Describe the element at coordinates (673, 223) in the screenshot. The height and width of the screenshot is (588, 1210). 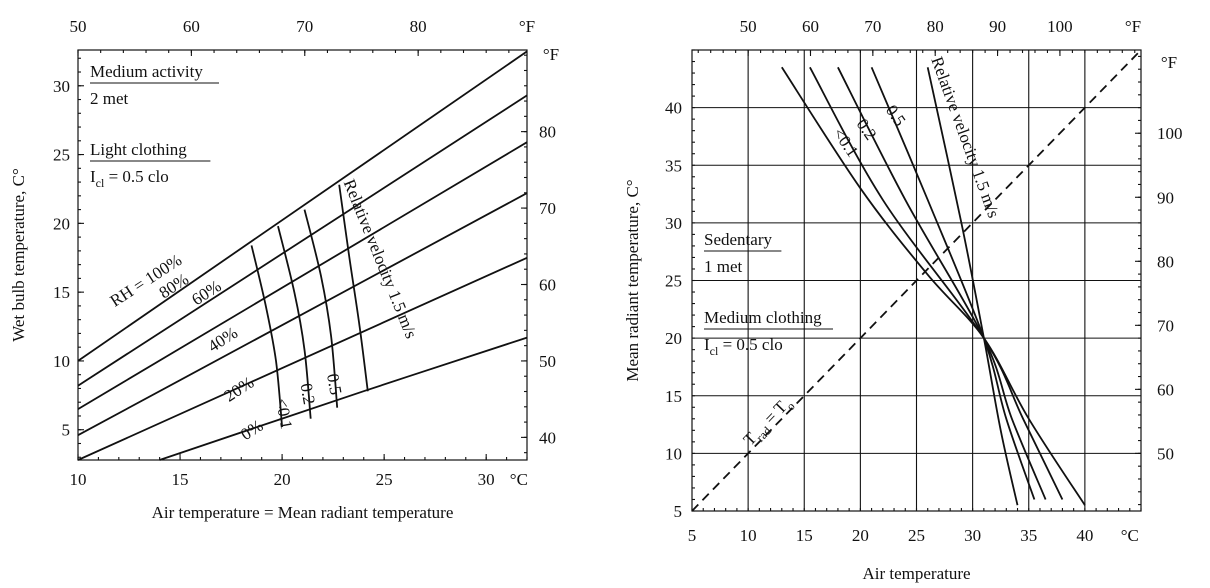
I see `right-y-tick-label-5: 30` at that location.